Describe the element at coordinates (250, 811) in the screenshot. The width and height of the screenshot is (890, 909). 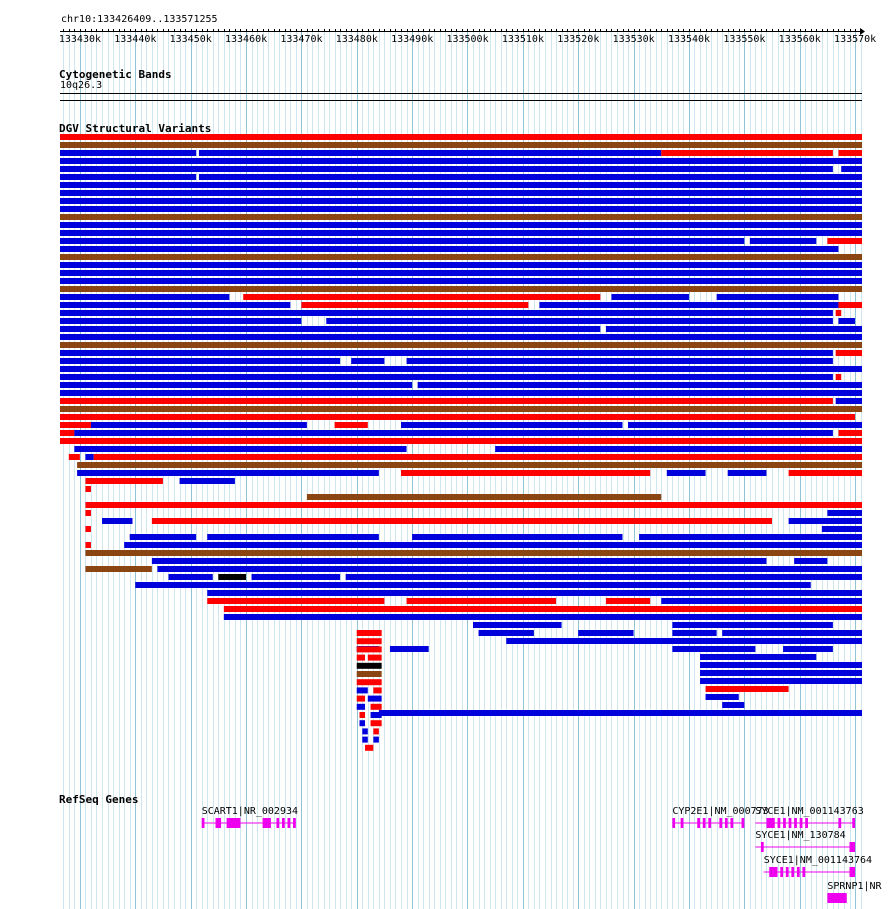
I see `gene-label: SCART1|NR_002934` at that location.